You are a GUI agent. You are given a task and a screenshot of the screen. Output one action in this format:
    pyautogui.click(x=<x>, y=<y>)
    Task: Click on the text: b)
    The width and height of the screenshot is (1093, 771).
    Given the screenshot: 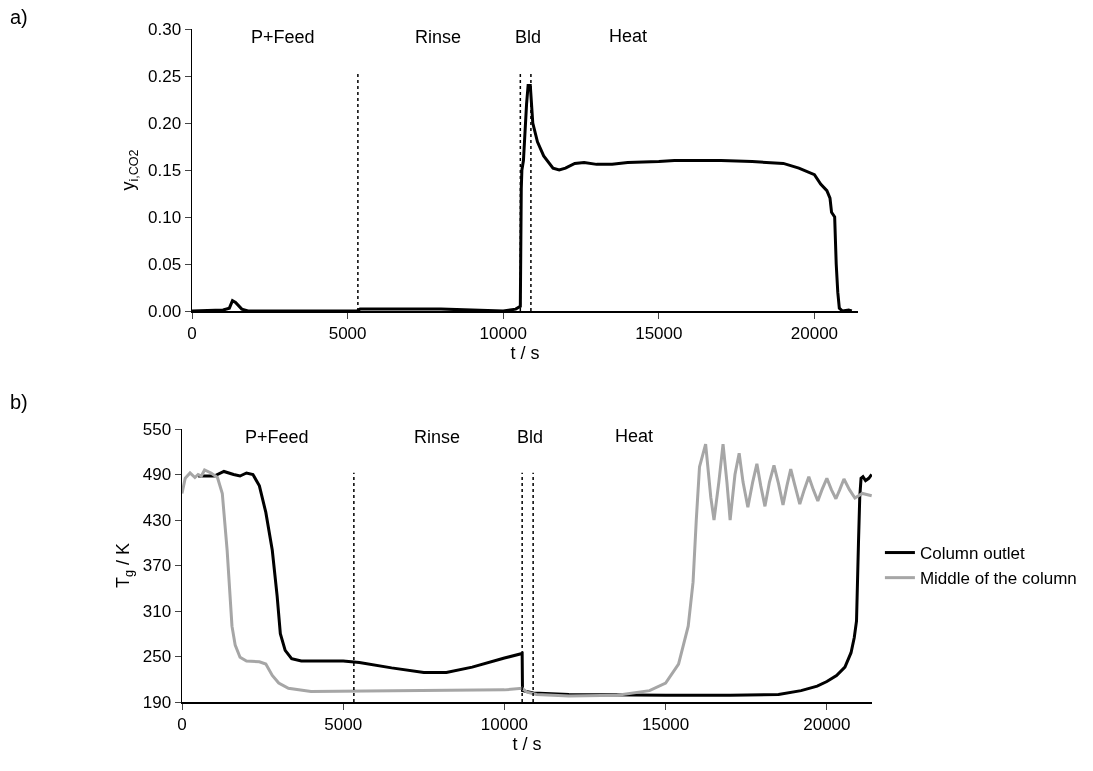 What is the action you would take?
    pyautogui.click(x=19, y=402)
    